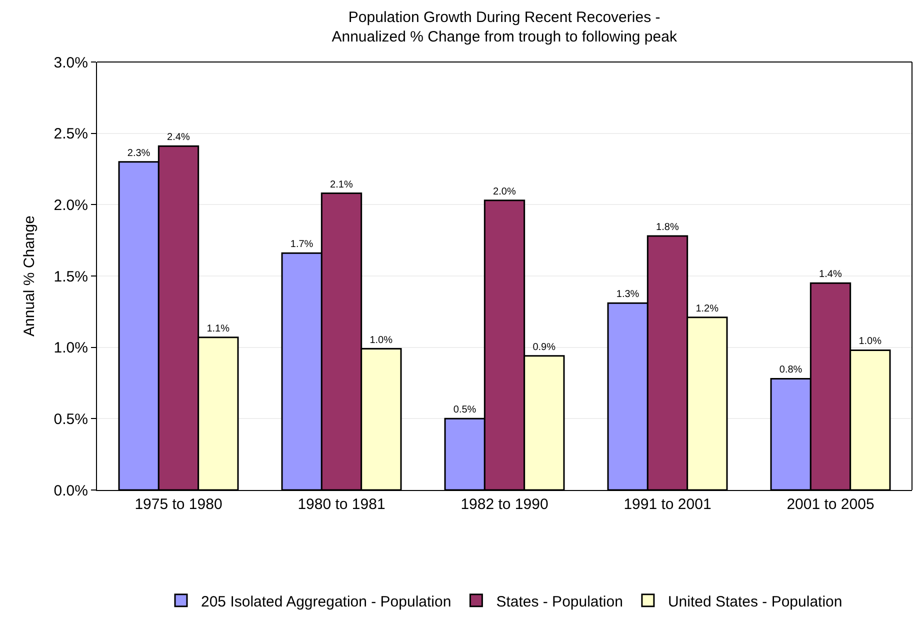 This screenshot has width=917, height=622. I want to click on data-label: 1.4%, so click(830, 274).